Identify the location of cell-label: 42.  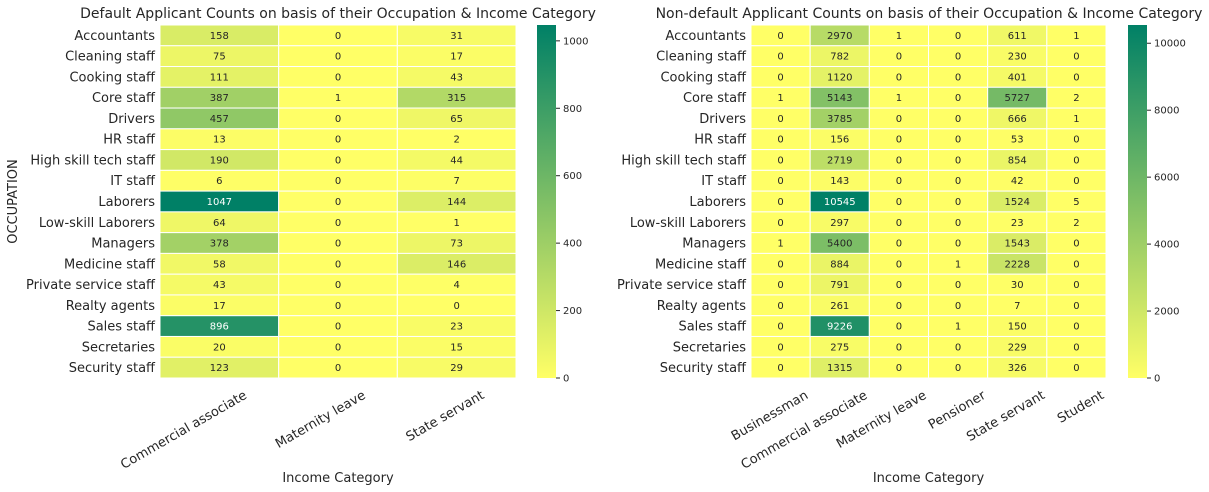
(1017, 181).